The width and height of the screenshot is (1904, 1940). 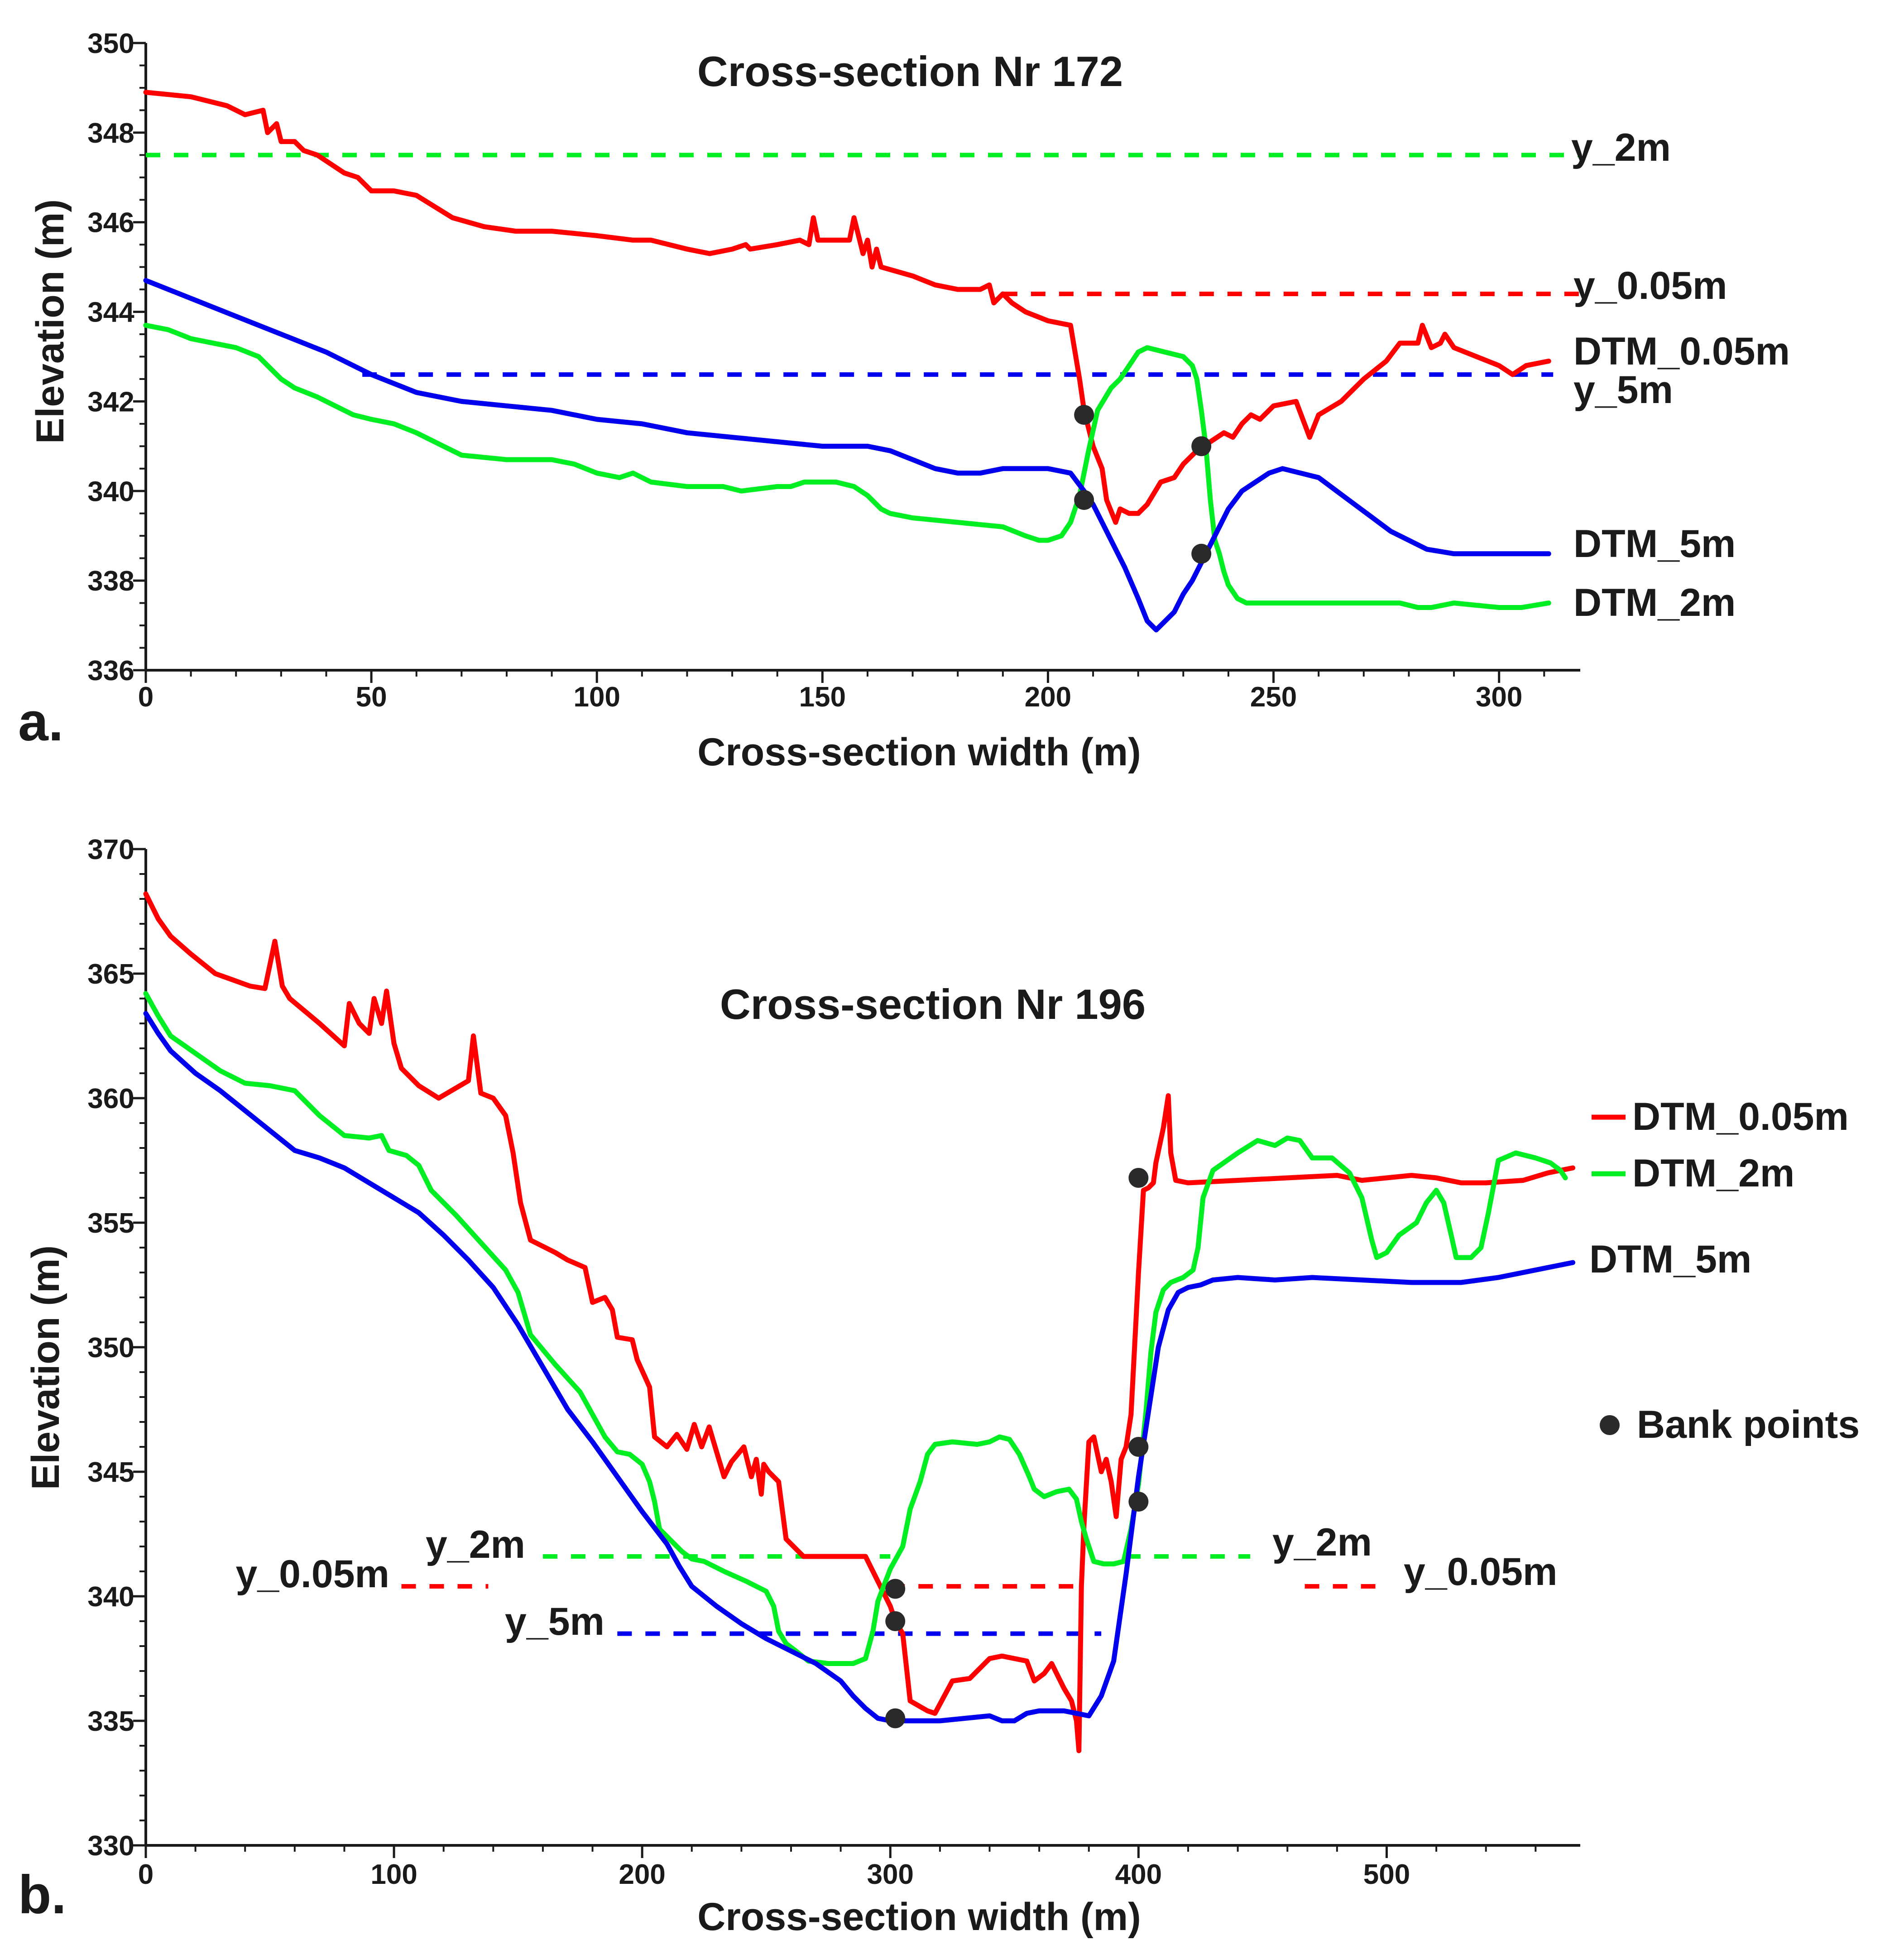 I want to click on y-tick-label: 346, so click(x=110, y=223).